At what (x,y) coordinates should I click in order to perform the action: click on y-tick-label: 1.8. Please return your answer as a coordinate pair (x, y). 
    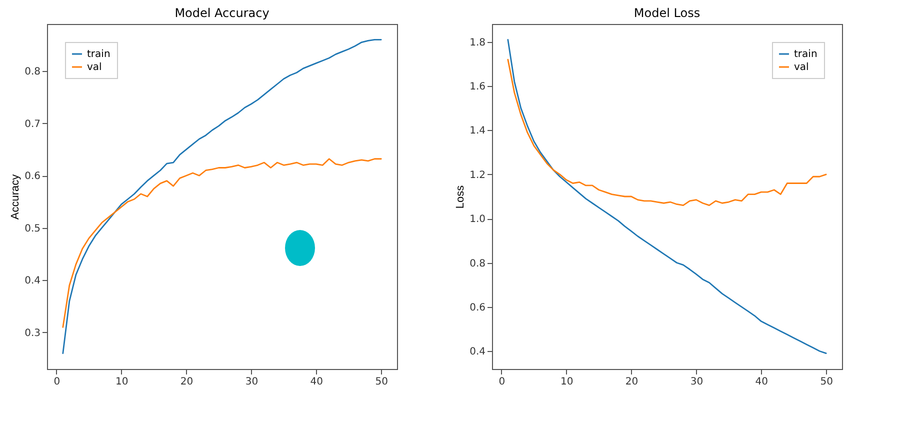
    Looking at the image, I should click on (478, 42).